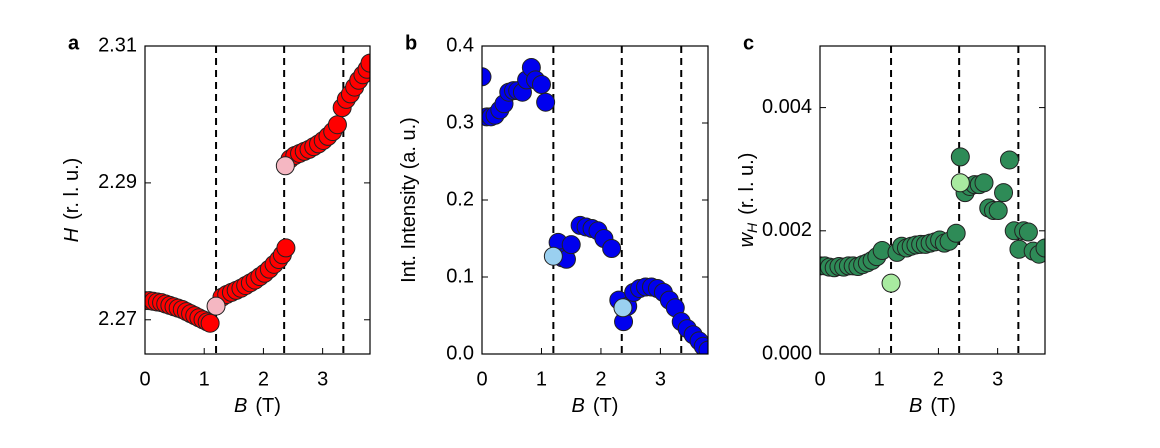  Describe the element at coordinates (411, 43) in the screenshot. I see `panel-label: b` at that location.